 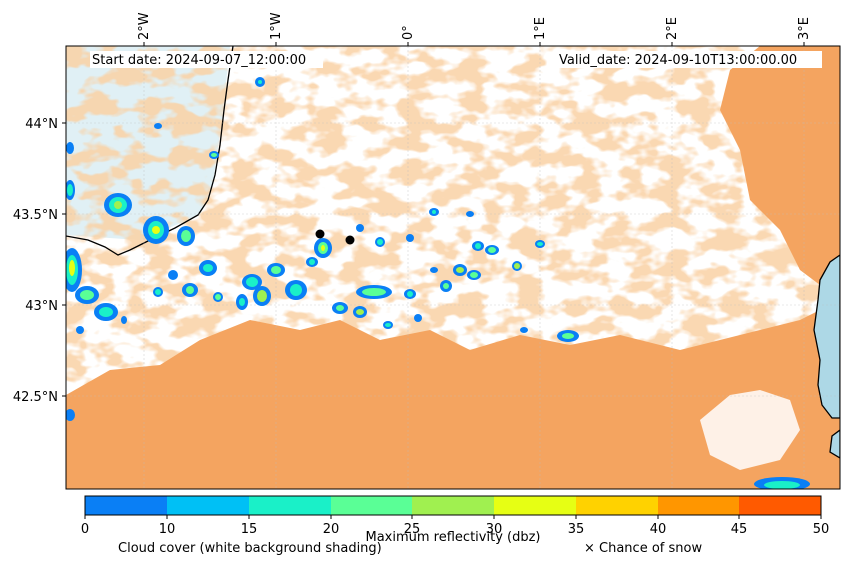 What do you see at coordinates (453, 537) in the screenshot?
I see `colorbar-title: Maximum reflectivity (dbz)` at bounding box center [453, 537].